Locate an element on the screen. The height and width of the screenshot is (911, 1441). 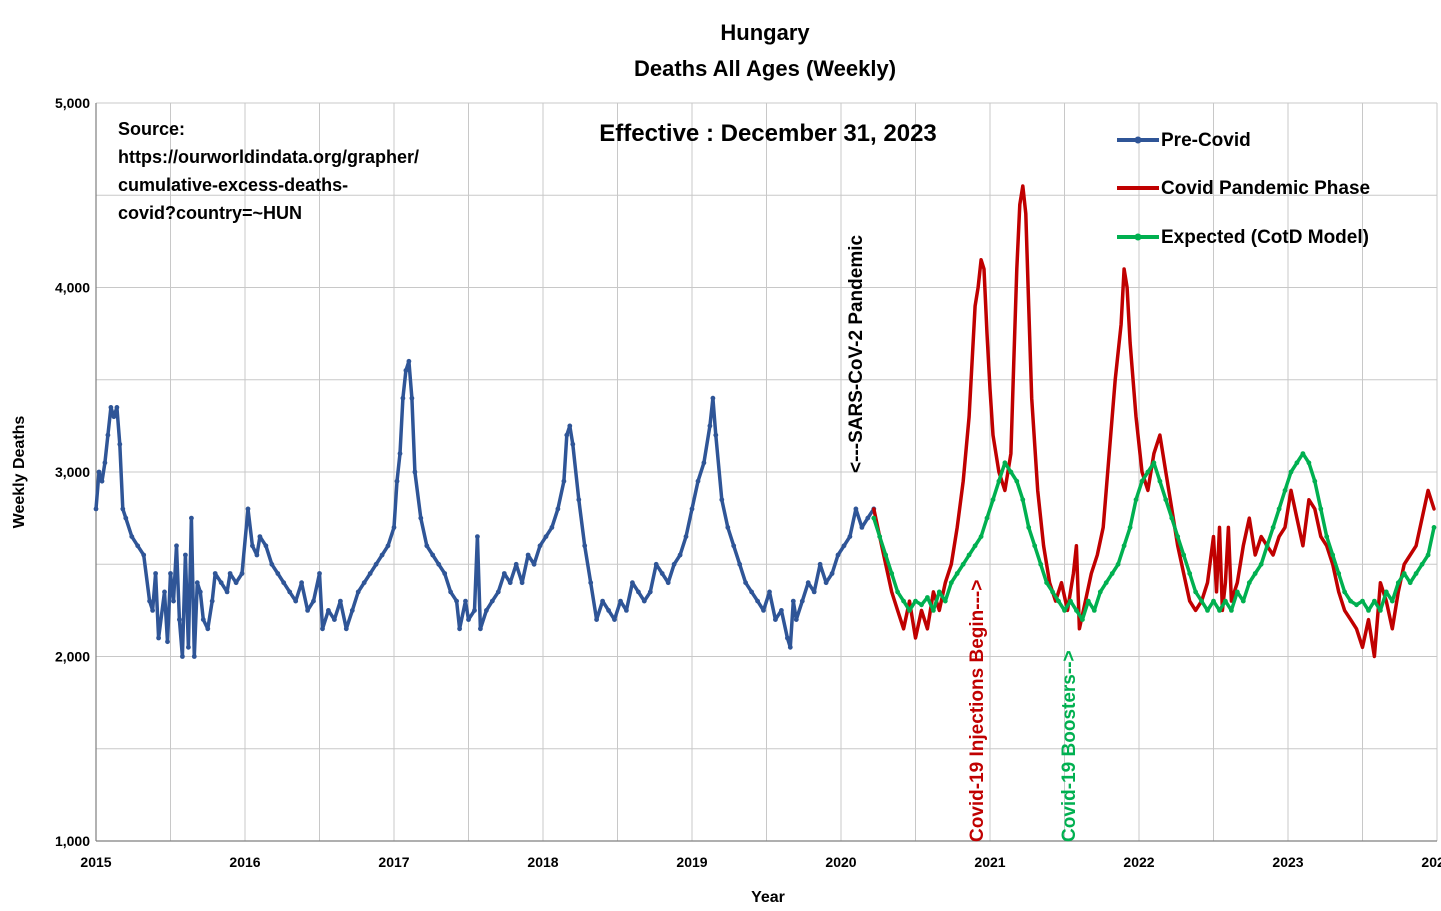
x-tick-label: 2021 is located at coordinates (989, 862).